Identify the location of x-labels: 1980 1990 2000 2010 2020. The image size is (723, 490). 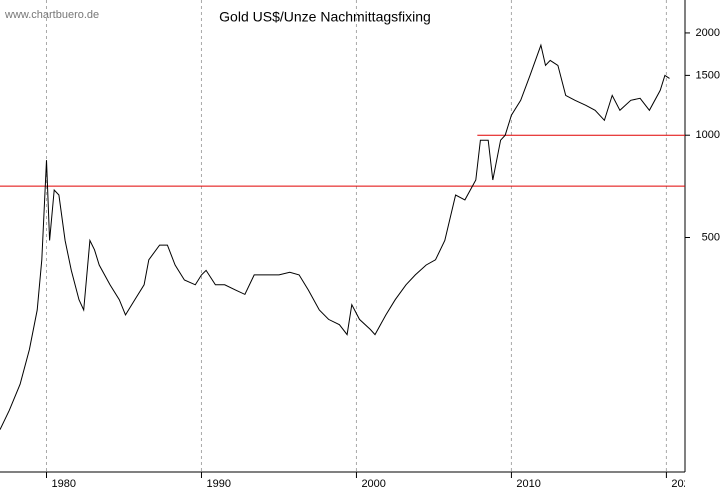
(373, 484).